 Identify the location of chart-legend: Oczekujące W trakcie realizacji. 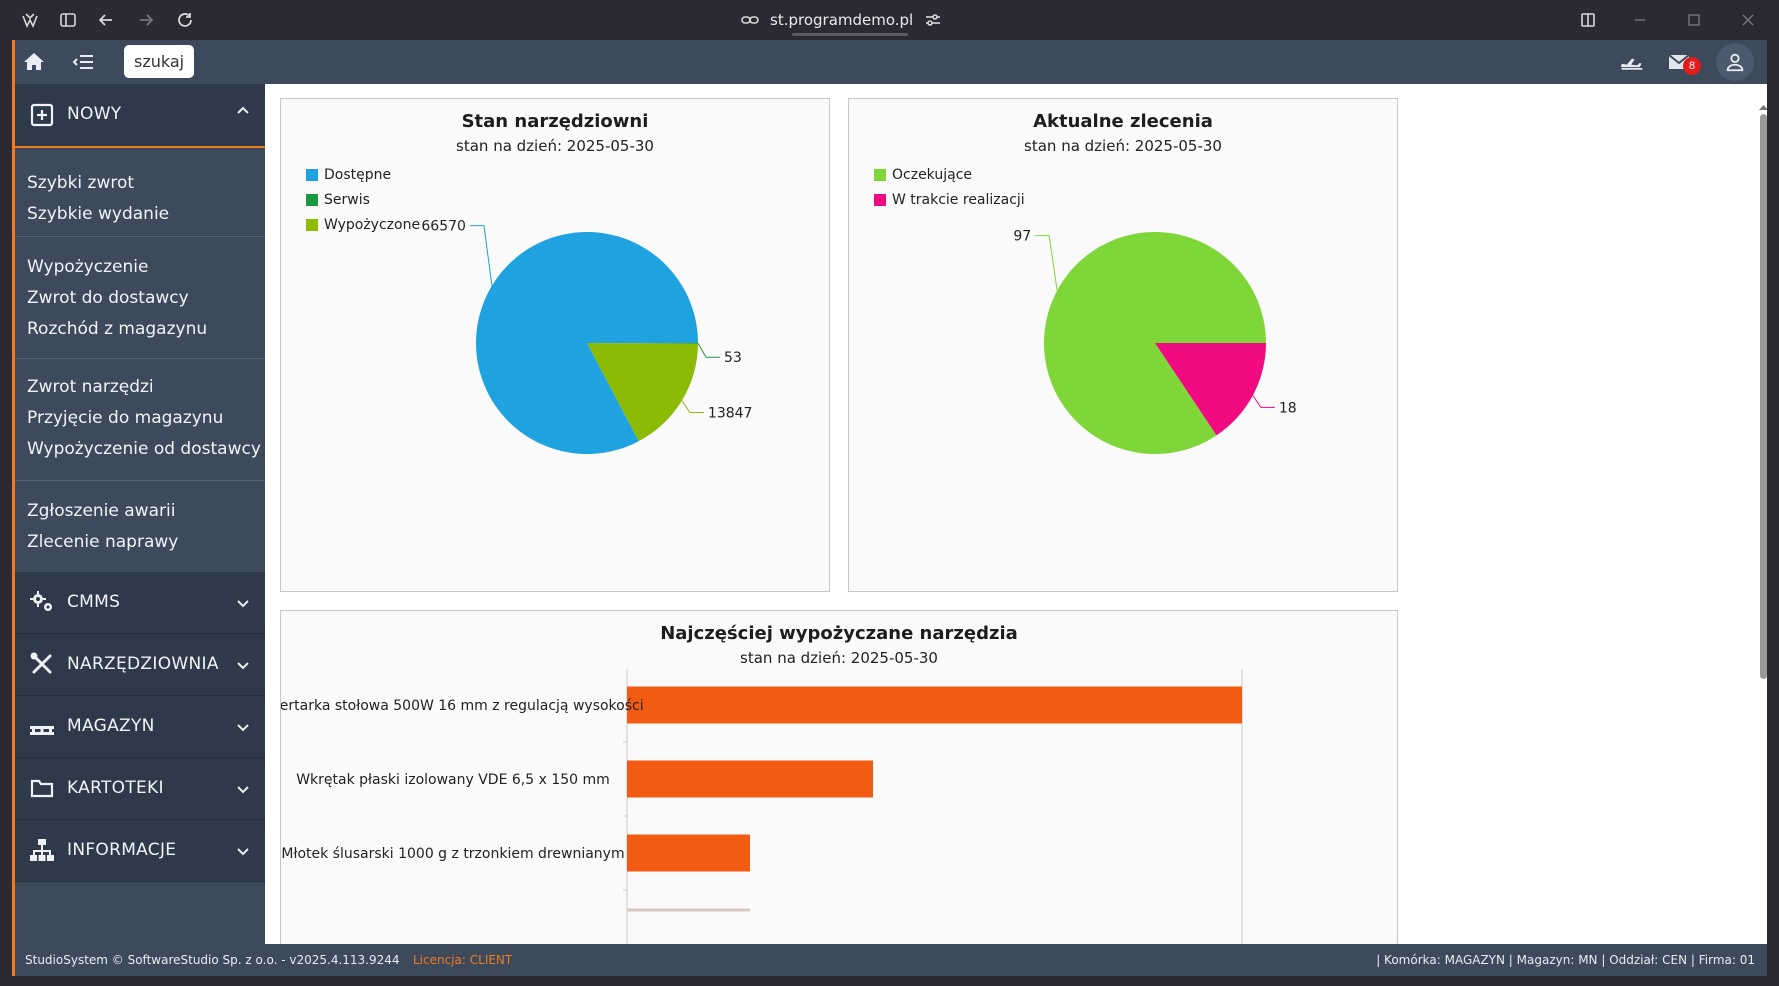
(949, 187).